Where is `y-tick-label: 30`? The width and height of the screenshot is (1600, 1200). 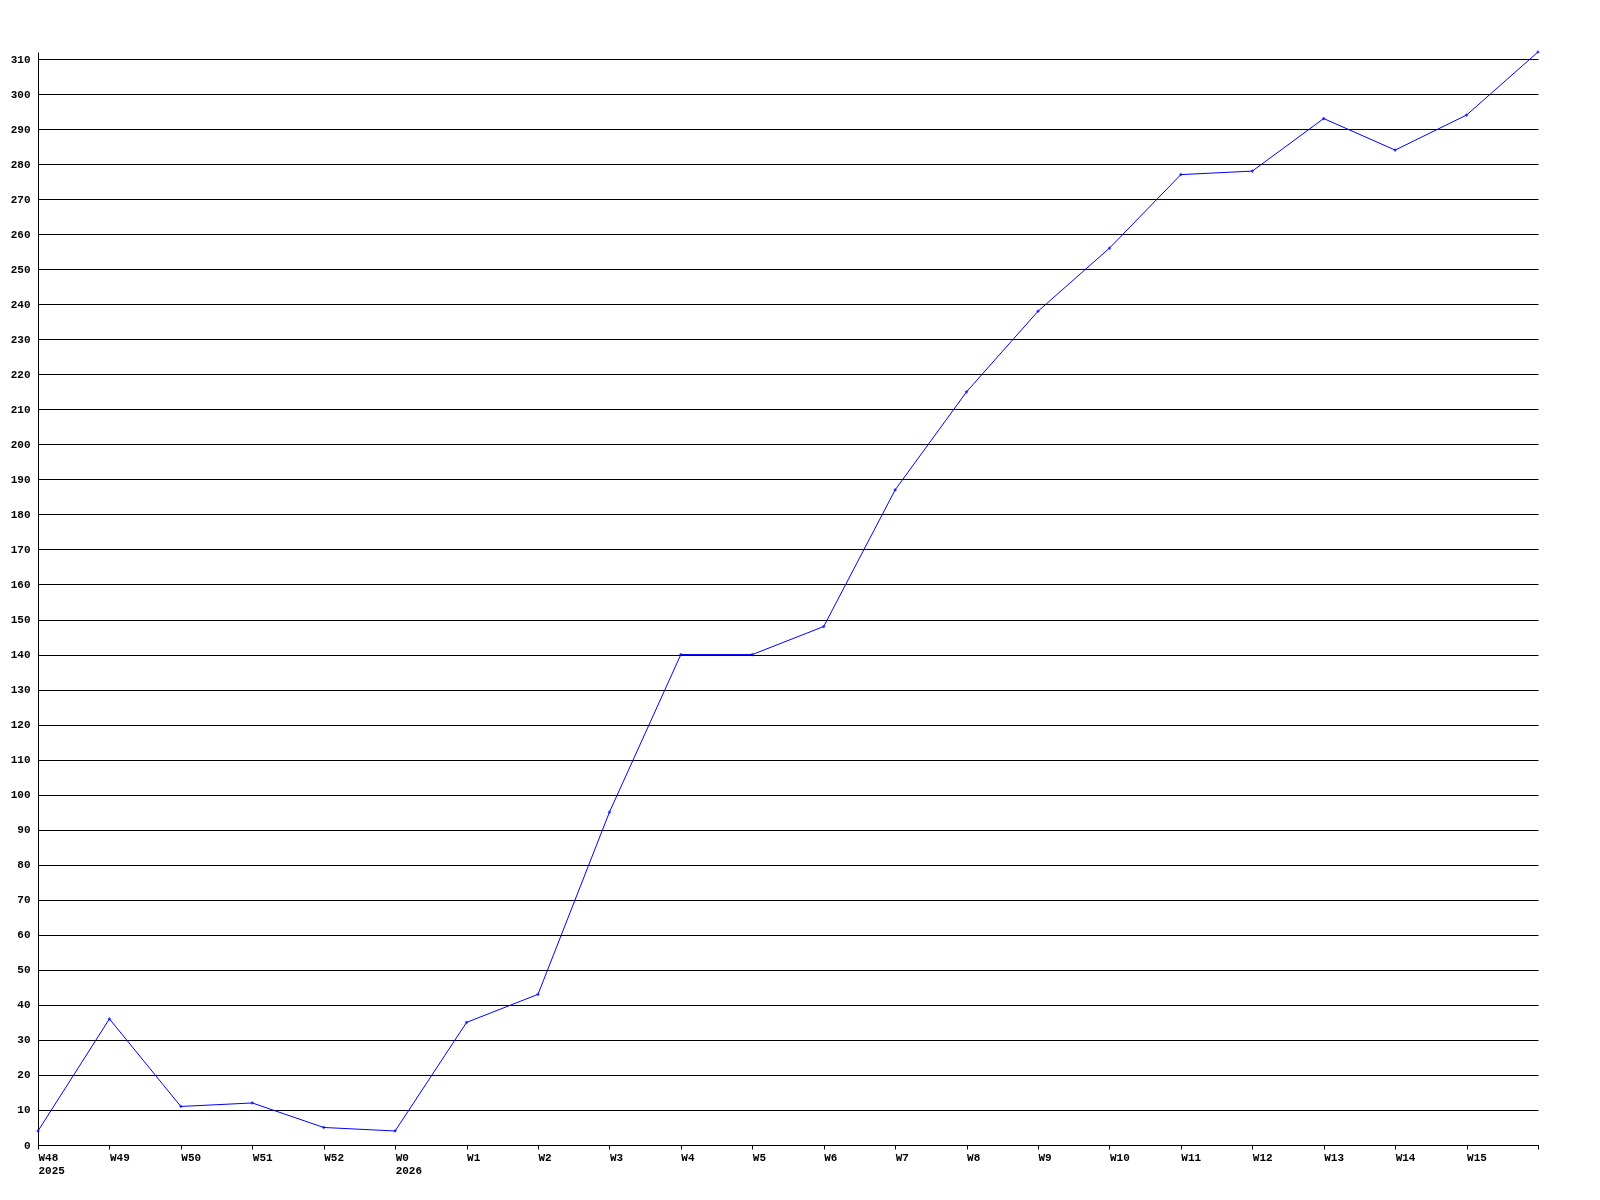
y-tick-label: 30 is located at coordinates (24, 1040).